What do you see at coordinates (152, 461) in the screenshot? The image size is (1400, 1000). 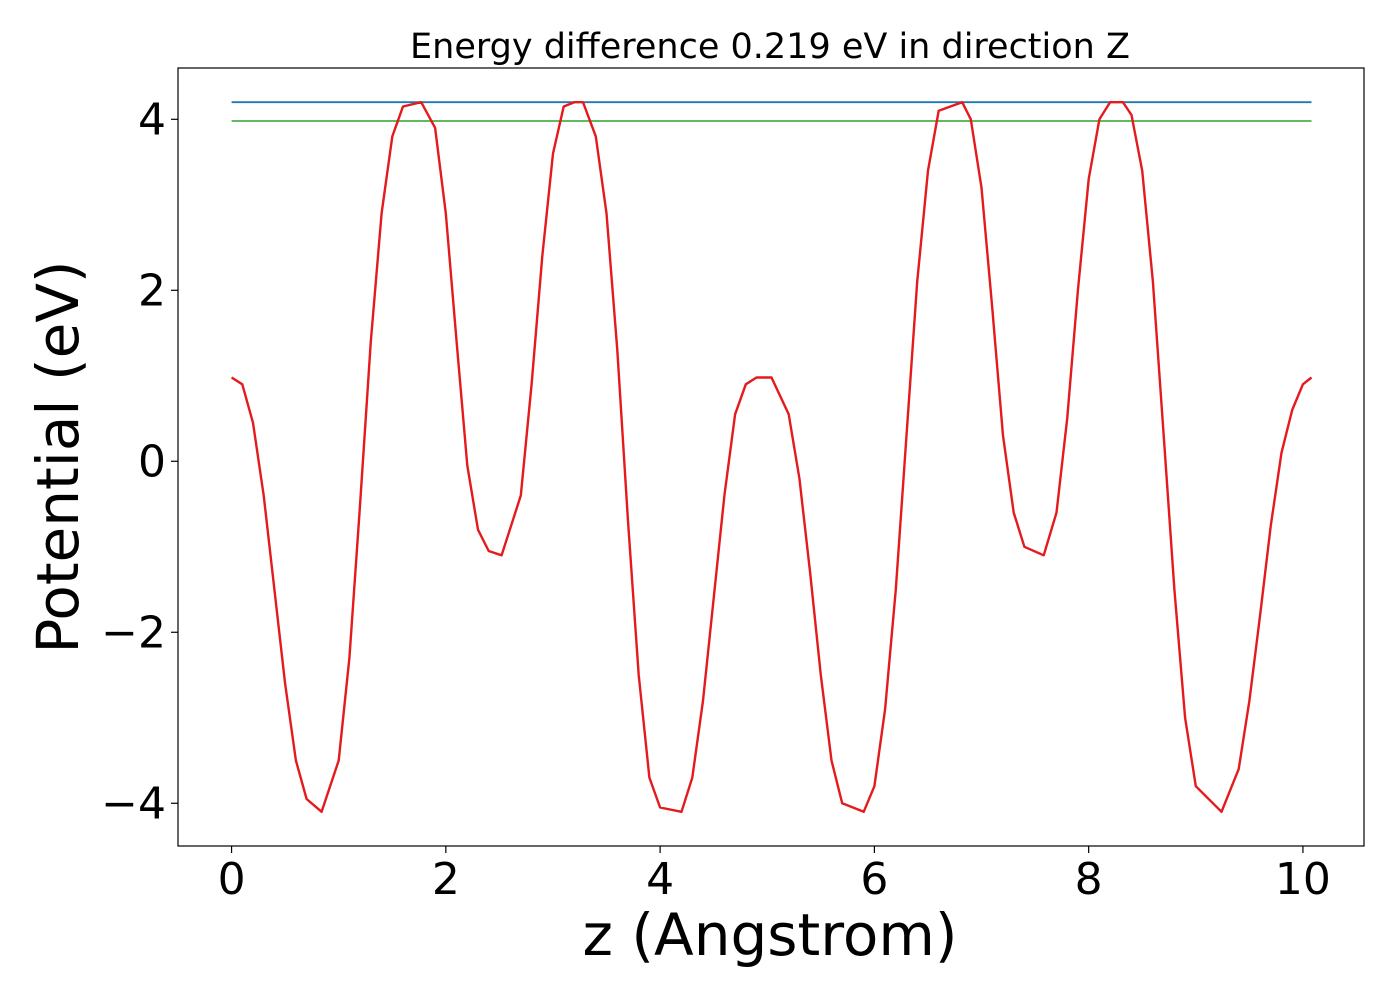 I see `y-tick-label: 0` at bounding box center [152, 461].